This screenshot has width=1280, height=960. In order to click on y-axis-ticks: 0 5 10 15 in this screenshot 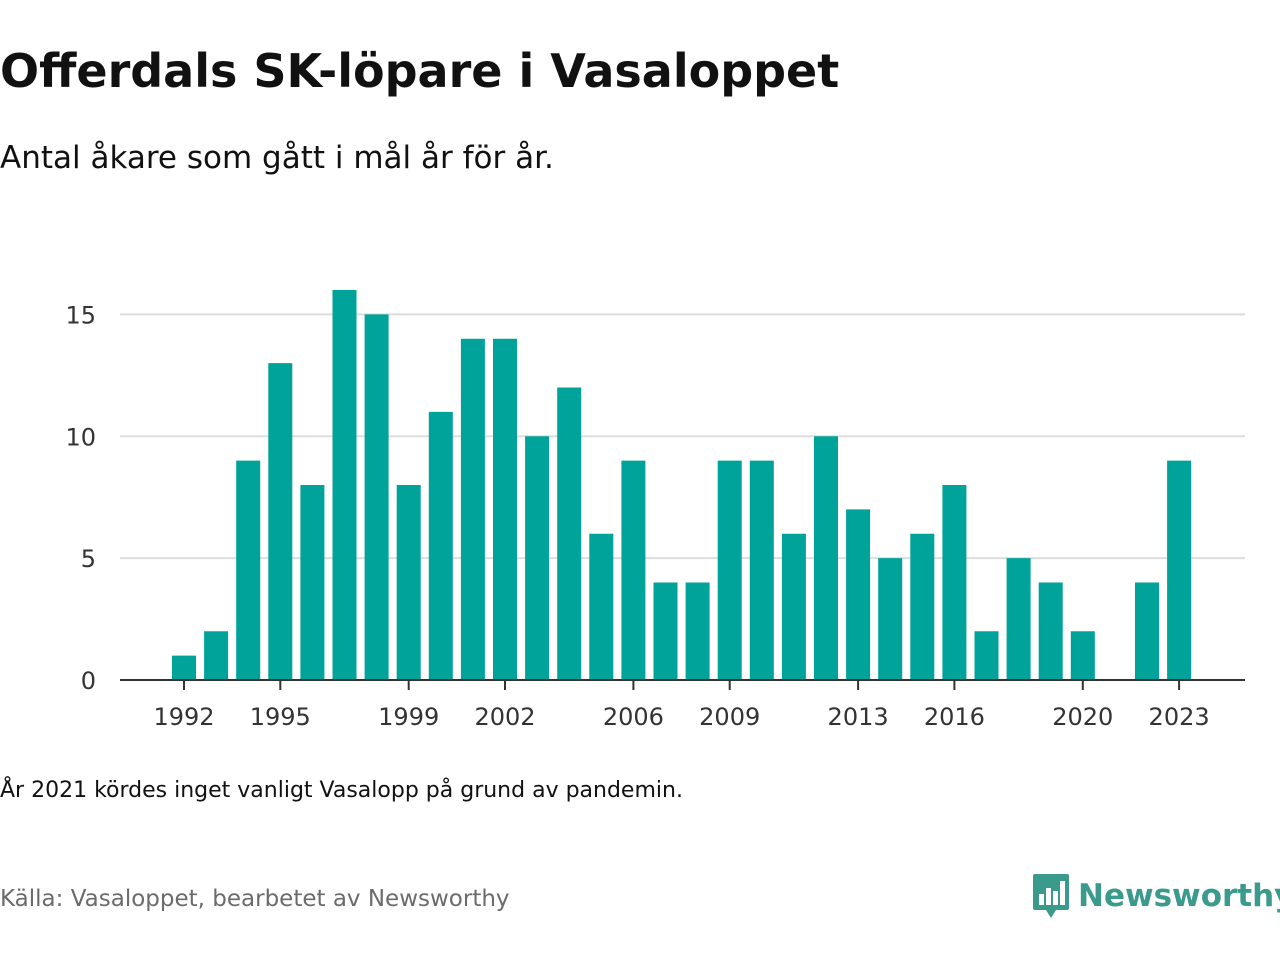, I will do `click(80, 498)`.